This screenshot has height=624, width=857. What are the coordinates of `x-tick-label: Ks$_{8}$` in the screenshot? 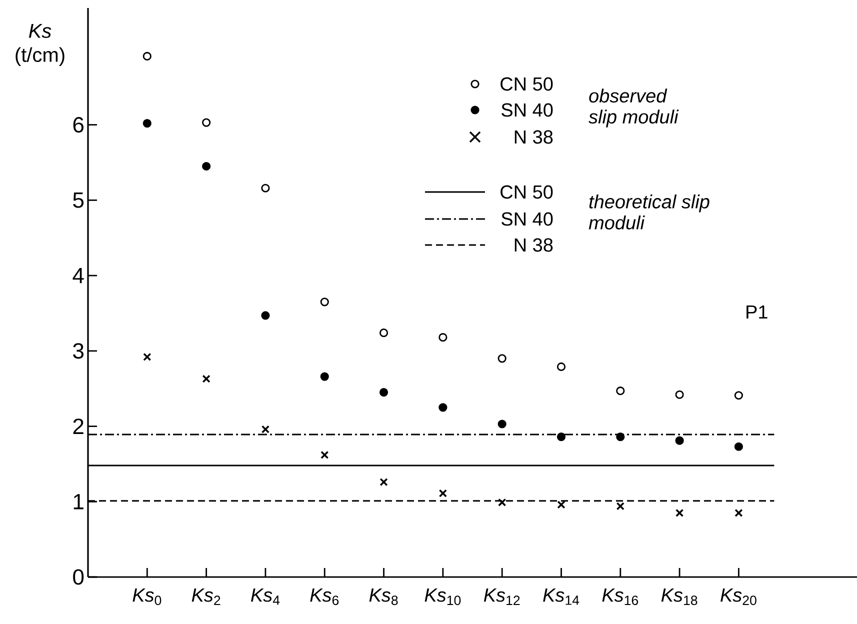 It's located at (383, 597).